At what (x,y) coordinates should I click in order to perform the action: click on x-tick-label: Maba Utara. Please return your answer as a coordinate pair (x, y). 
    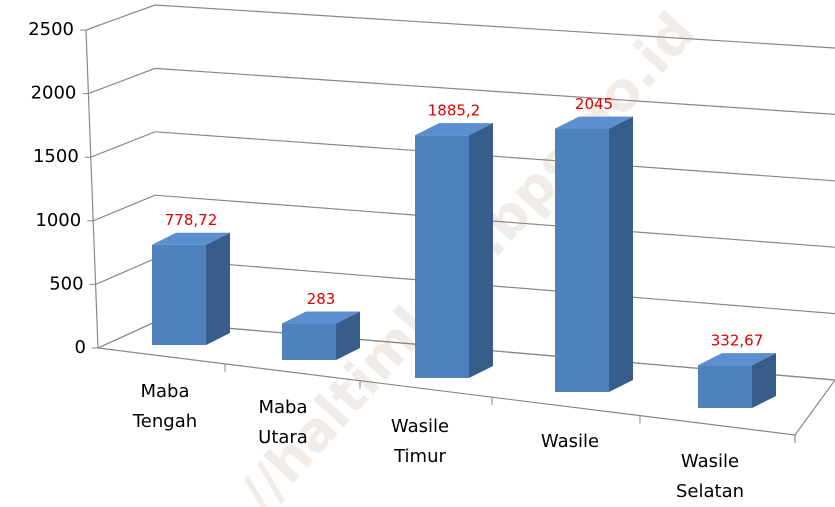
    Looking at the image, I should click on (283, 422).